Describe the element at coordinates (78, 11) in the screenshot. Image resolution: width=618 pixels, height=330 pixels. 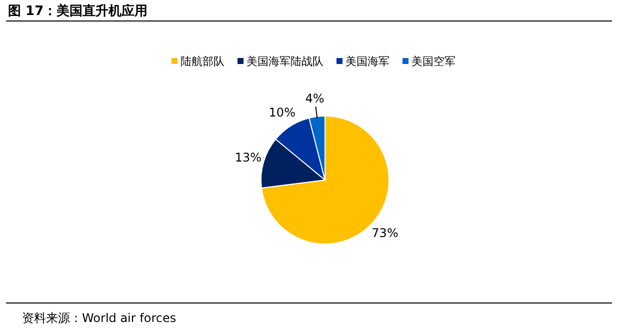
I see `chart-title: 图 17：美国直升机应用` at that location.